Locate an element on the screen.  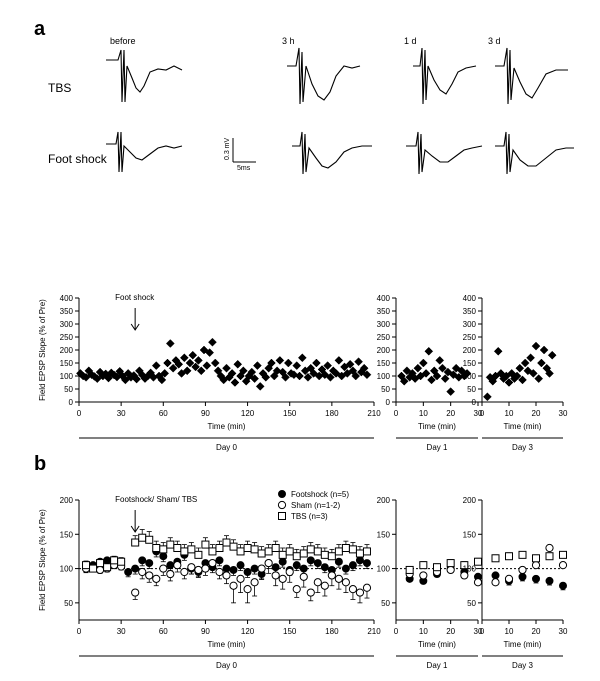
x-tick-label: 60 is located at coordinates (163, 631).